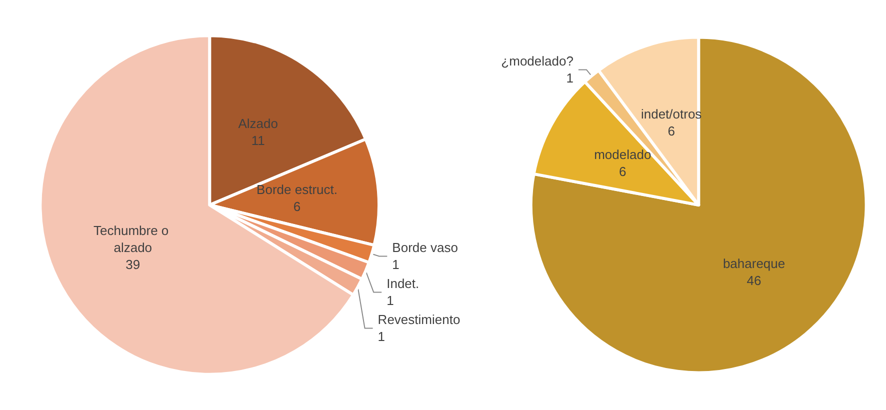 The width and height of the screenshot is (886, 410). Describe the element at coordinates (297, 189) in the screenshot. I see `slice-label: Borde estruct.` at that location.